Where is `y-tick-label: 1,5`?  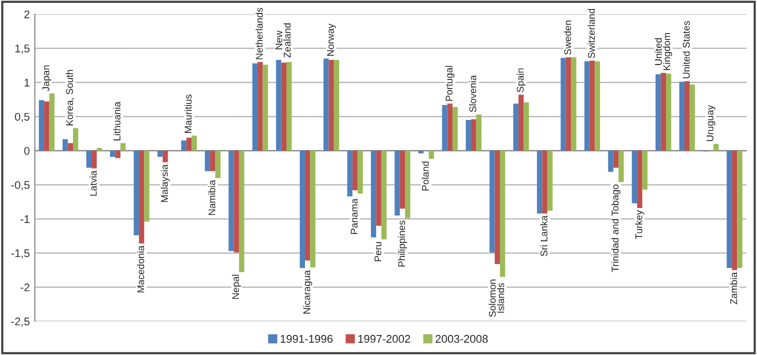 y-tick-label: 1,5 is located at coordinates (22, 49).